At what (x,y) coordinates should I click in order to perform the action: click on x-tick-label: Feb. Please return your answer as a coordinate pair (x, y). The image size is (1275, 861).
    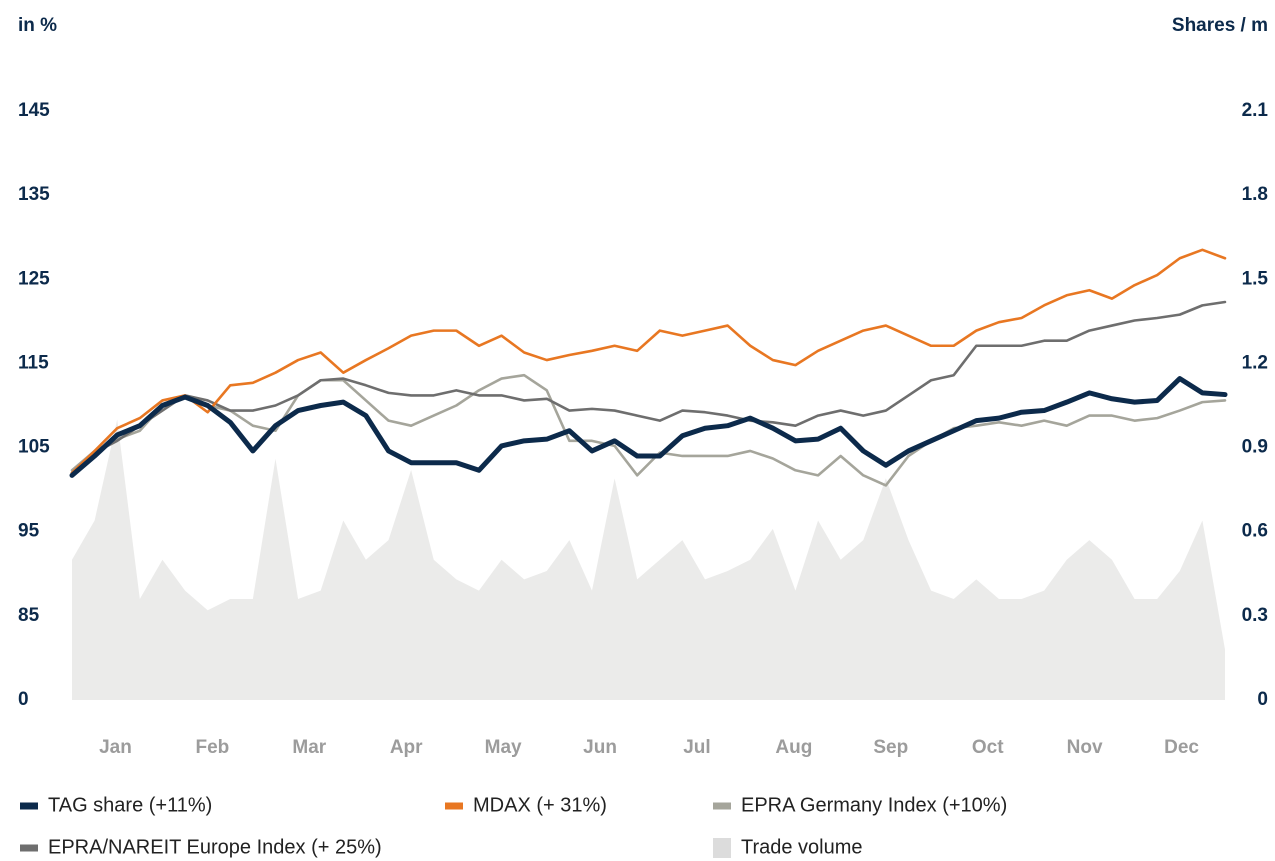
    Looking at the image, I should click on (212, 747).